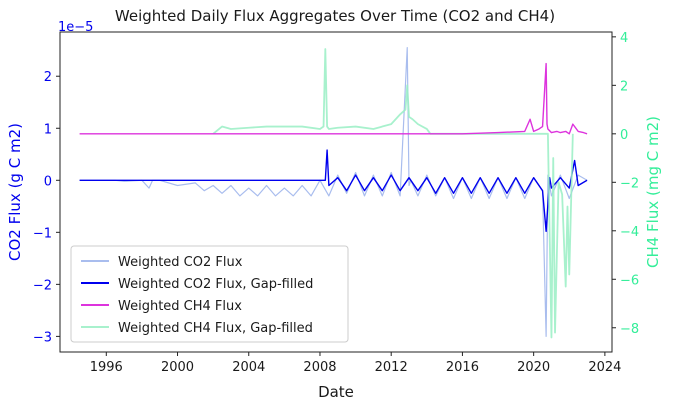 The height and width of the screenshot is (412, 673). Describe the element at coordinates (177, 367) in the screenshot. I see `x-tick-label: 2000` at that location.